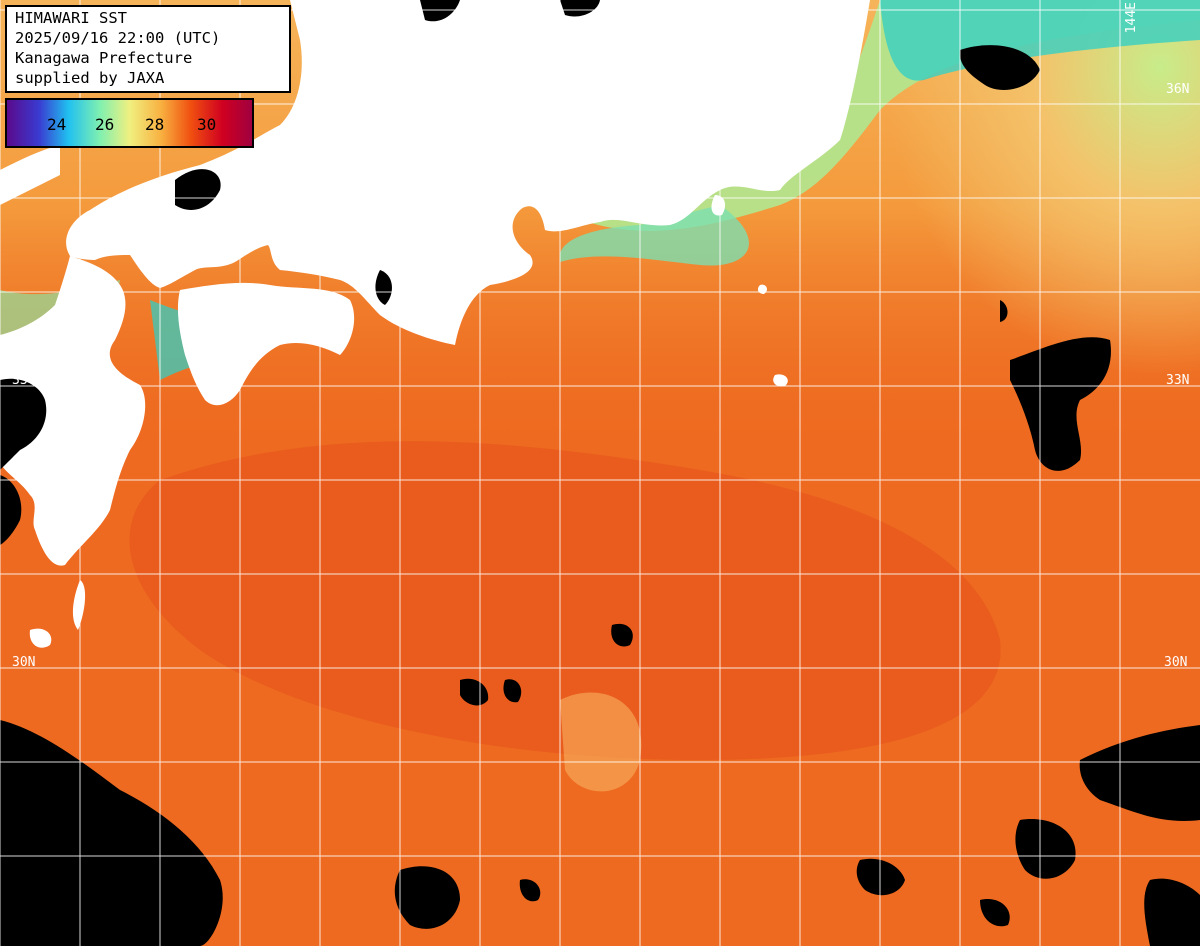 The height and width of the screenshot is (946, 1200). I want to click on color-scale-bar, so click(129, 123).